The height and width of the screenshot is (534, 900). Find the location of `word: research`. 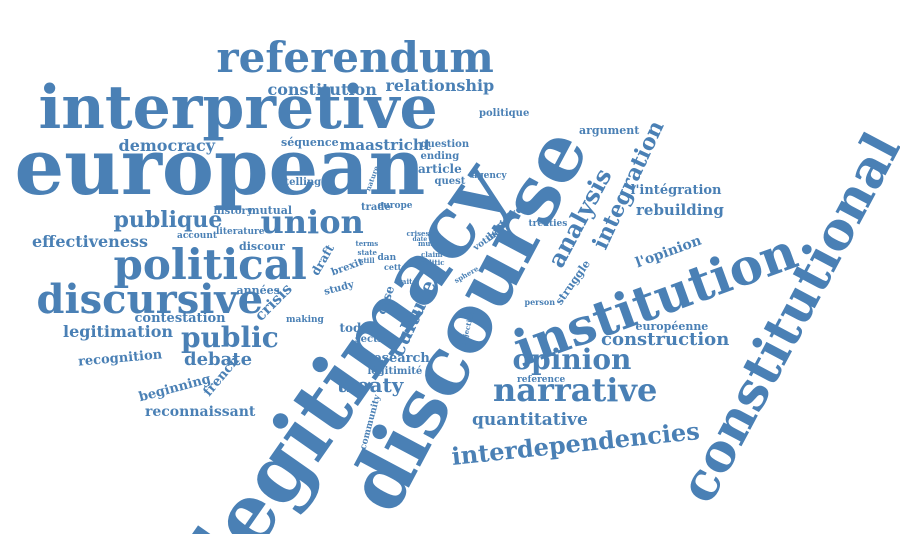

word: research is located at coordinates (398, 358).